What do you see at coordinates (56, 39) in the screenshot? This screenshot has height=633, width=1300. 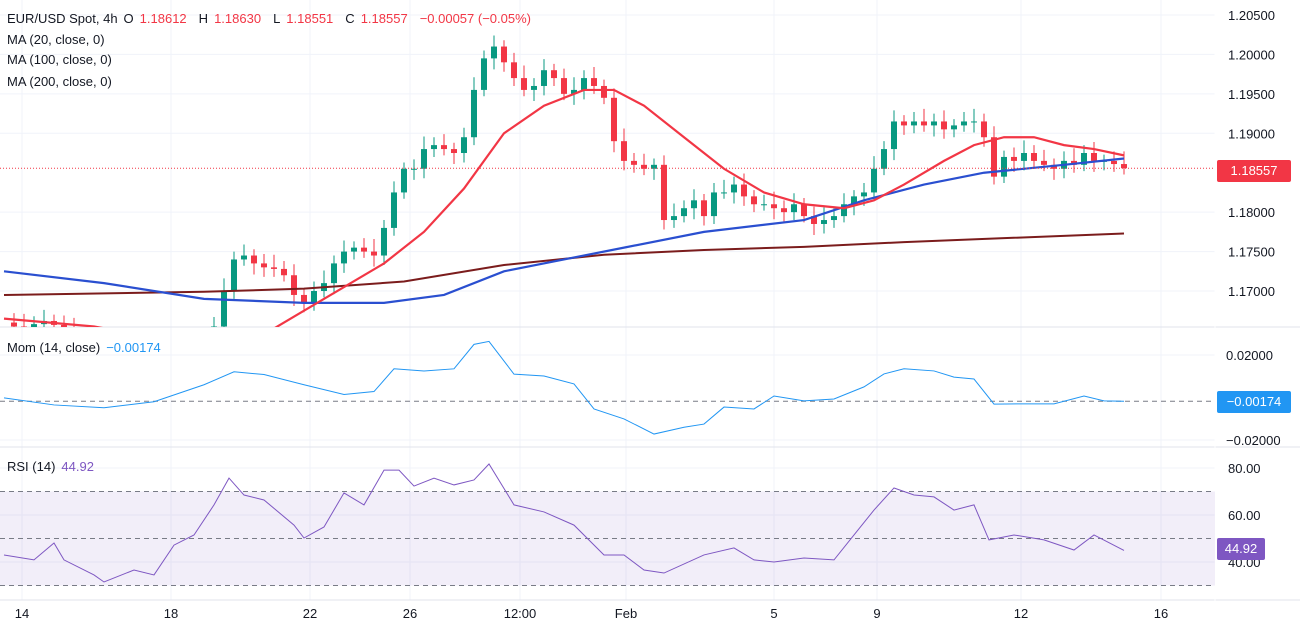 I see `ma20-legend: MA (20, close, 0)` at bounding box center [56, 39].